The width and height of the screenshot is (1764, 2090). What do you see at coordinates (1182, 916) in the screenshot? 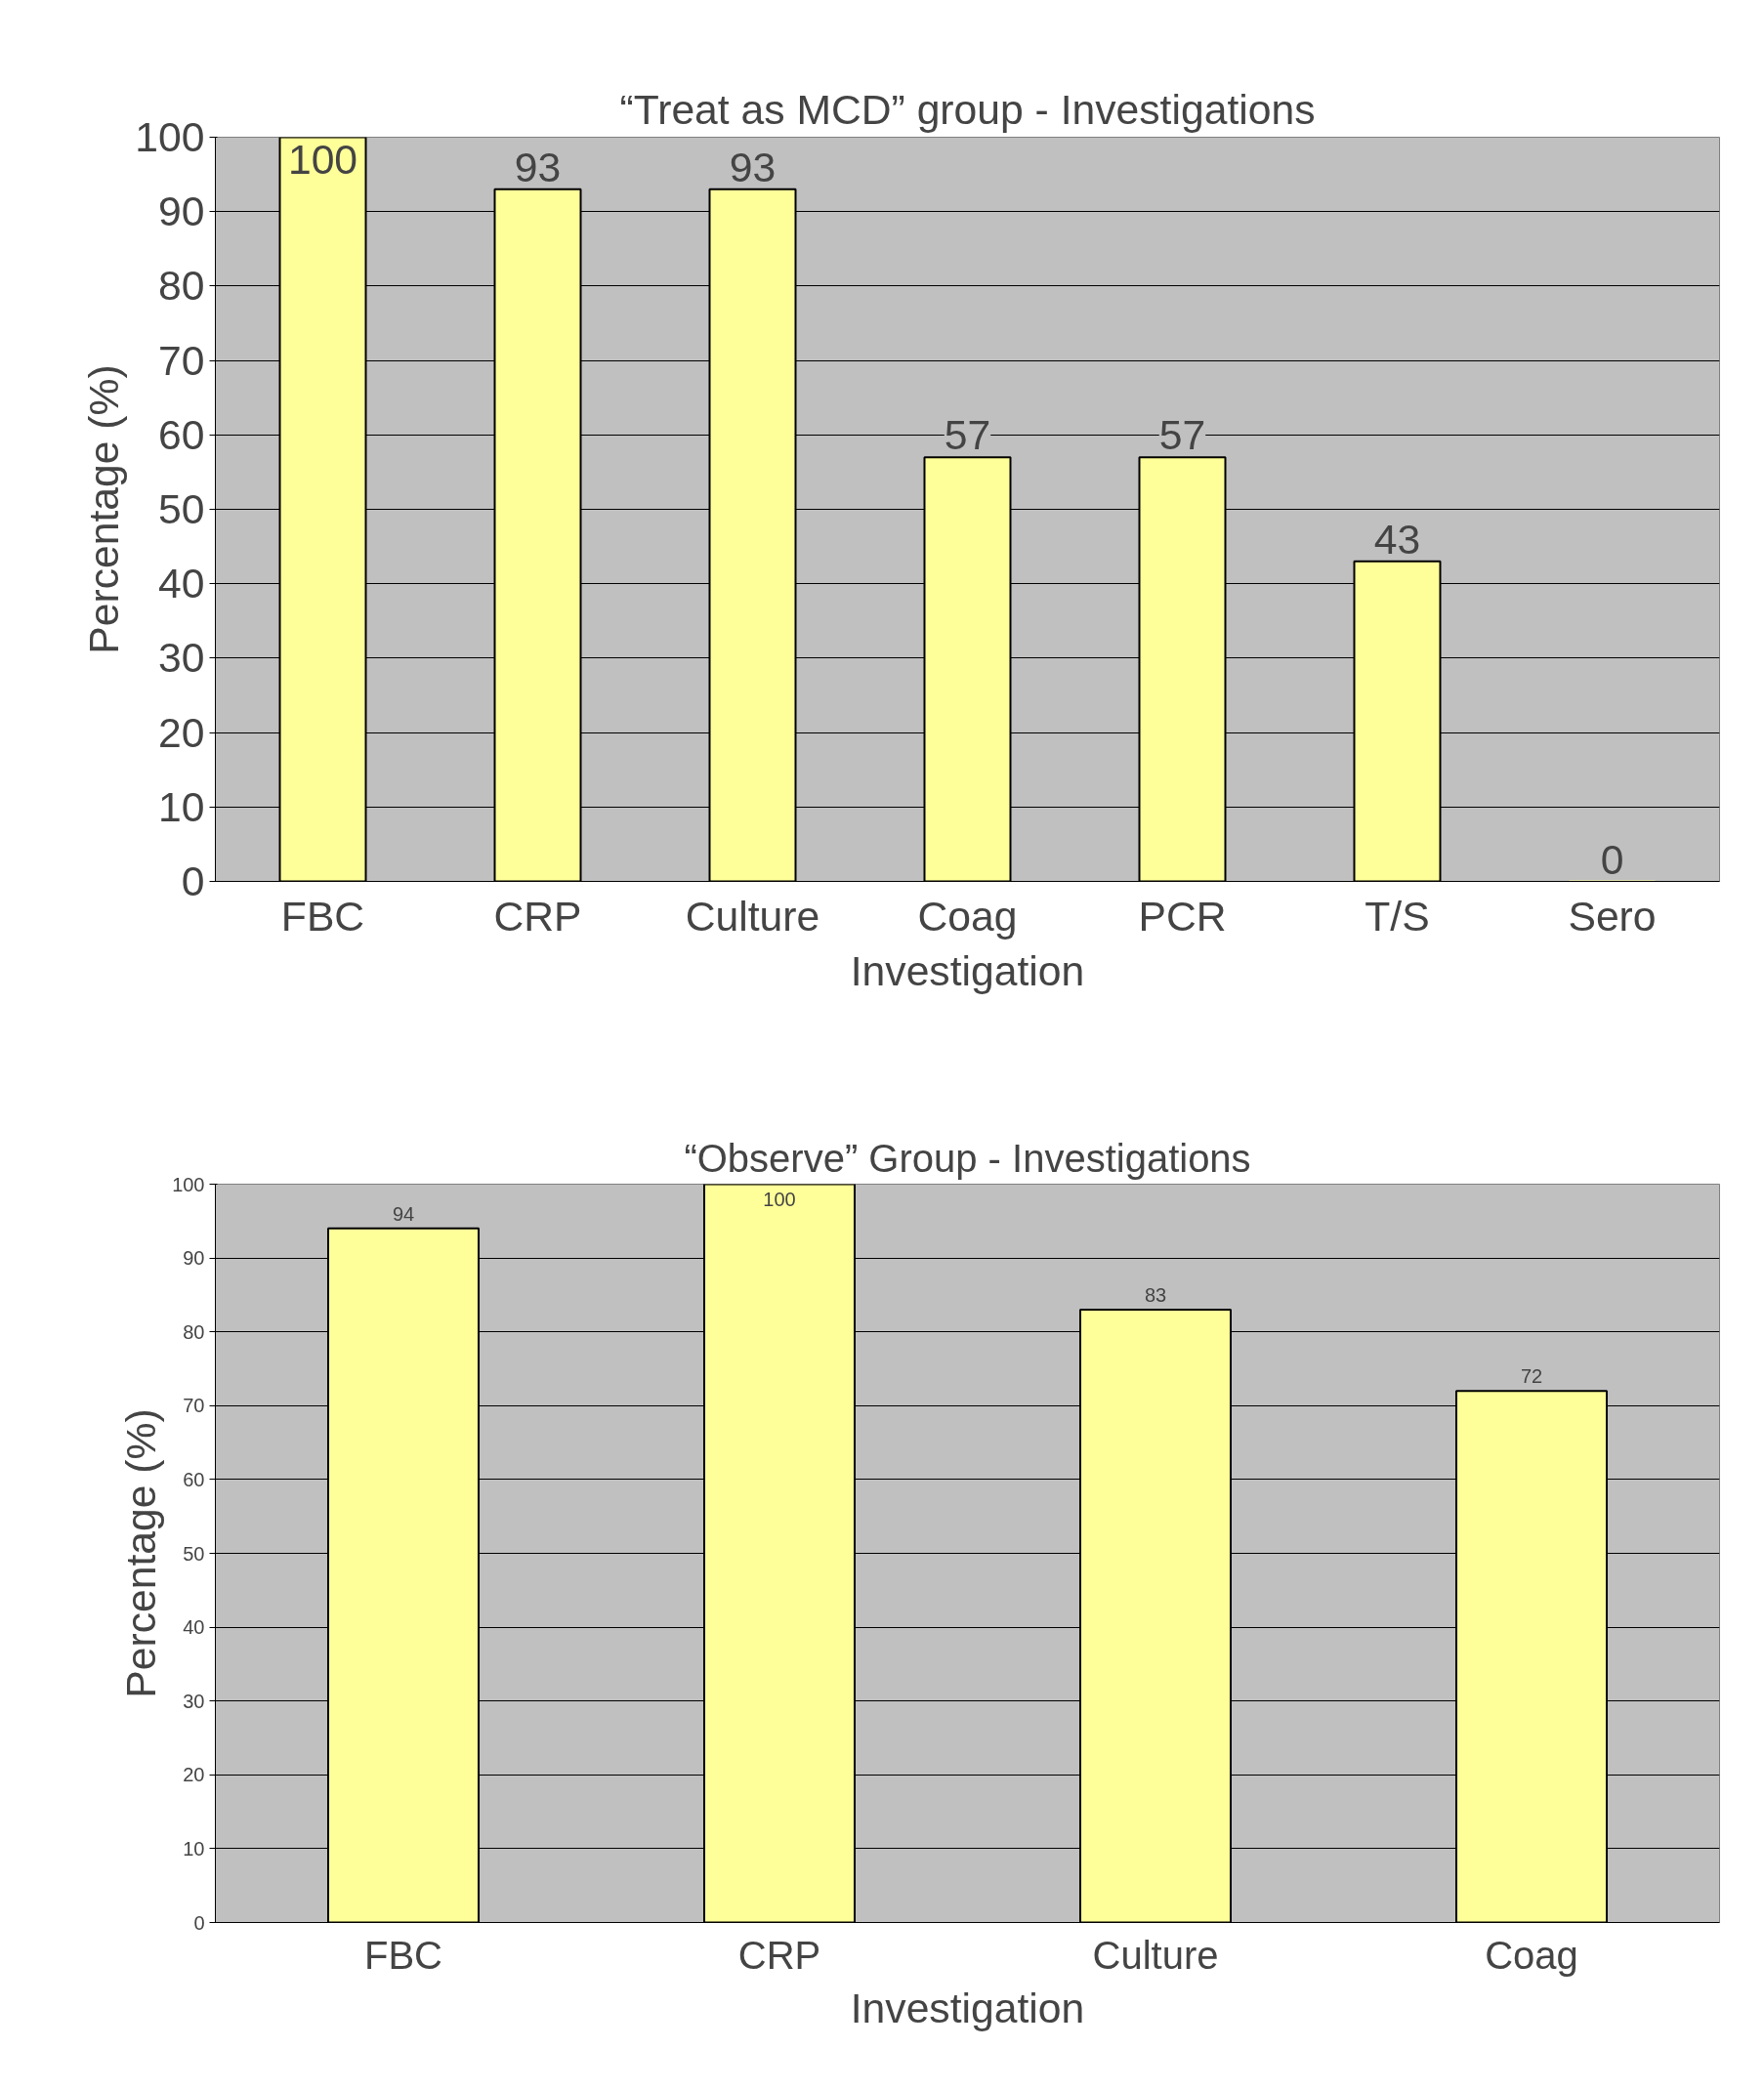
I see `x-tick-label: PCR` at bounding box center [1182, 916].